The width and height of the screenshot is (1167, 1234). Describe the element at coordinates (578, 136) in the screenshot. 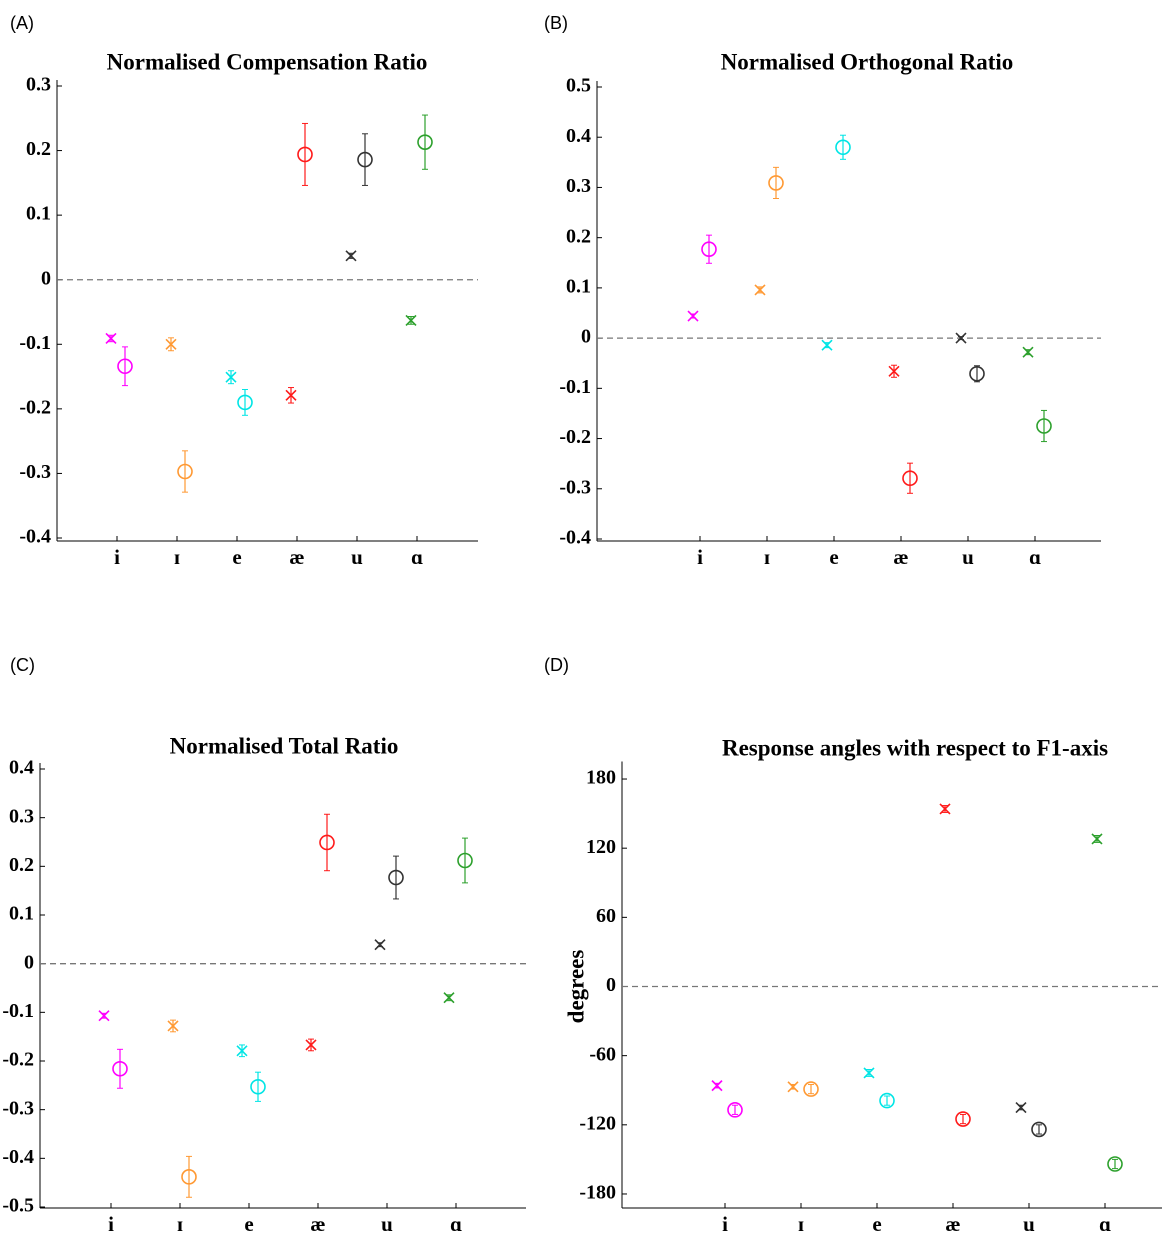

I see `y-tick-label: 0.4` at that location.